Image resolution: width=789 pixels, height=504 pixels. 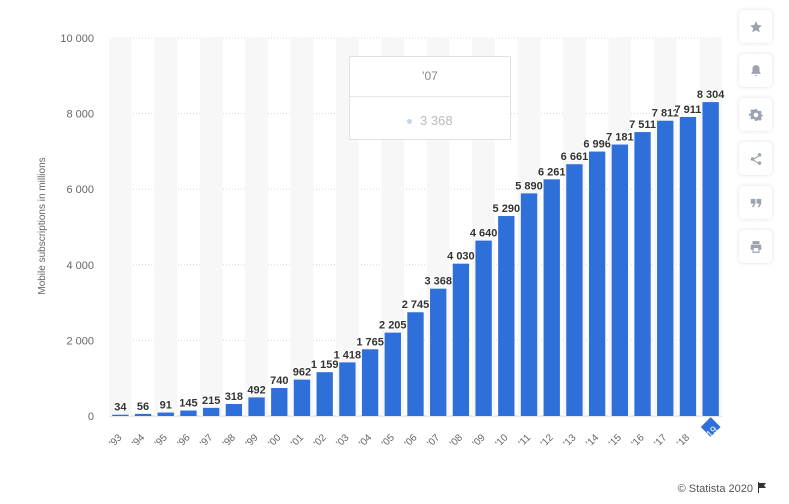 What do you see at coordinates (388, 440) in the screenshot?
I see `x-tick-label: '05` at bounding box center [388, 440].